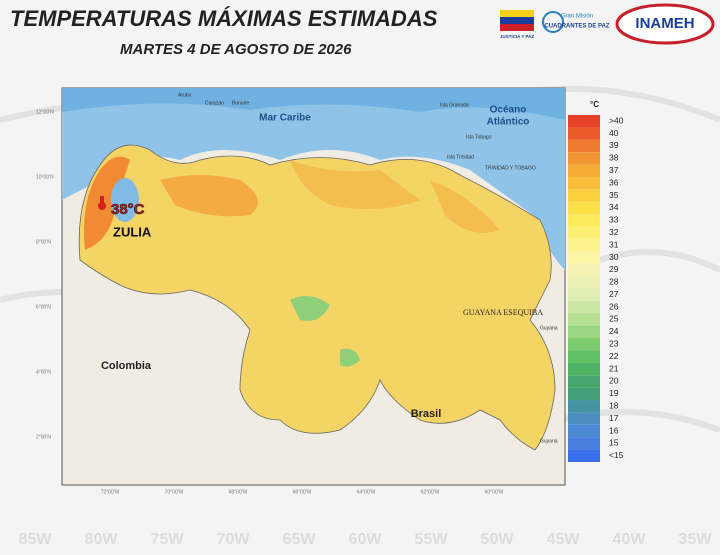  Describe the element at coordinates (614, 405) in the screenshot. I see `legend-label: 18` at that location.